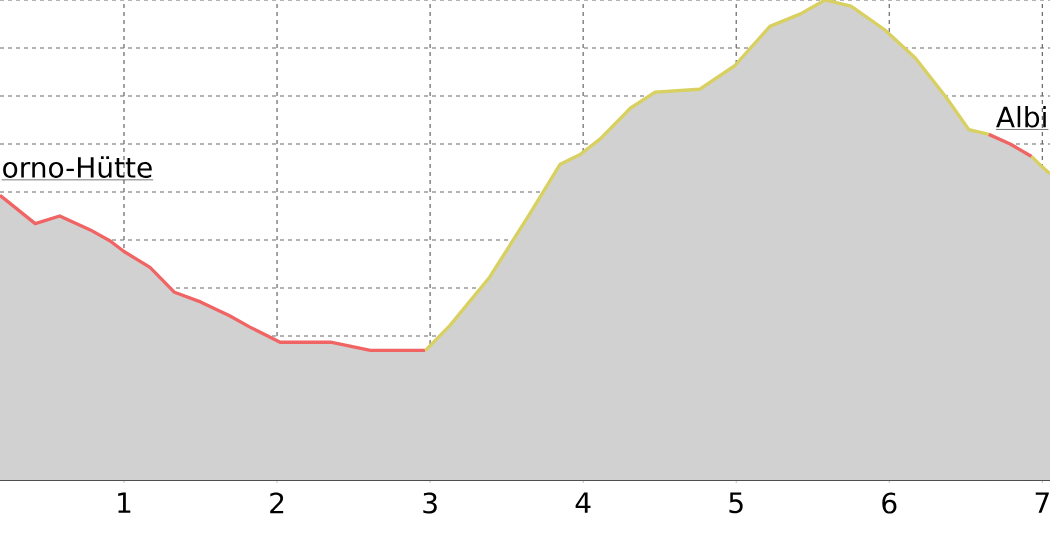  What do you see at coordinates (889, 503) in the screenshot?
I see `x-tick-label: 6` at bounding box center [889, 503].